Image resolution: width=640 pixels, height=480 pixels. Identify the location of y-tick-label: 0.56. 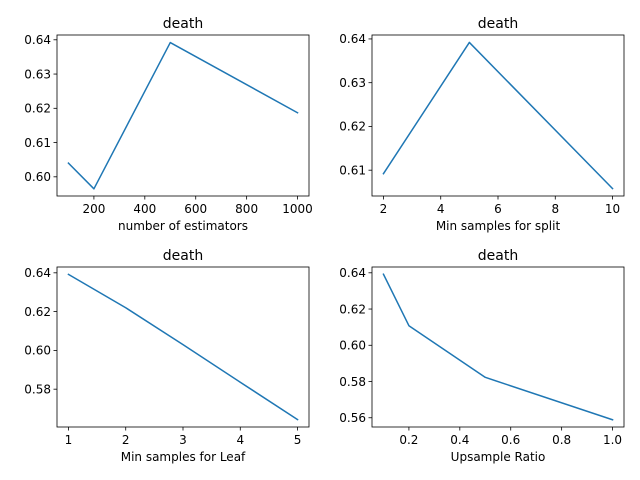
(352, 418).